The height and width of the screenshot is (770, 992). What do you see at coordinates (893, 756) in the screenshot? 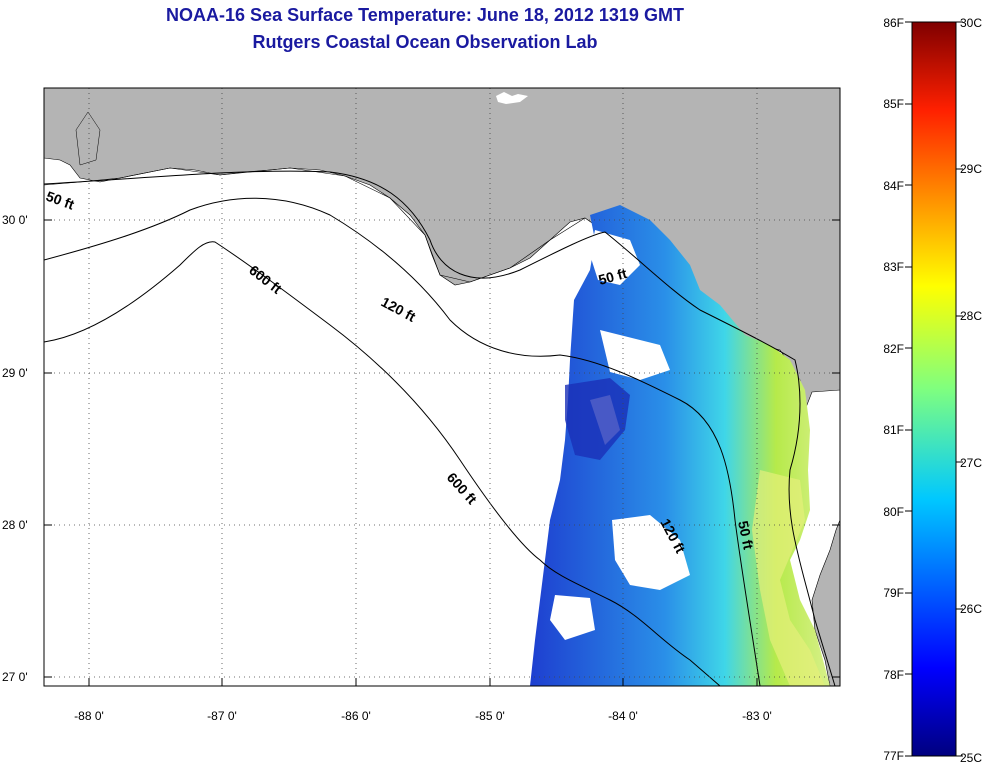
I see `colorbar-f-label: 77F` at bounding box center [893, 756].